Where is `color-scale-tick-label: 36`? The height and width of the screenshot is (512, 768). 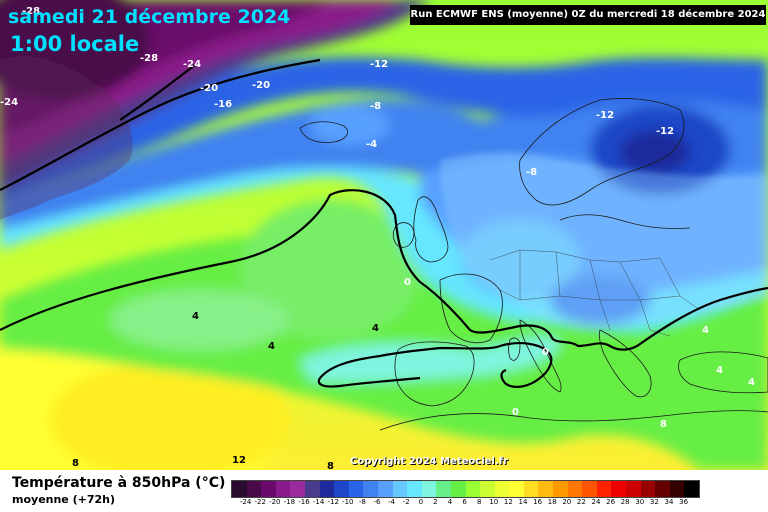 color-scale-tick-label: 36 is located at coordinates (684, 502).